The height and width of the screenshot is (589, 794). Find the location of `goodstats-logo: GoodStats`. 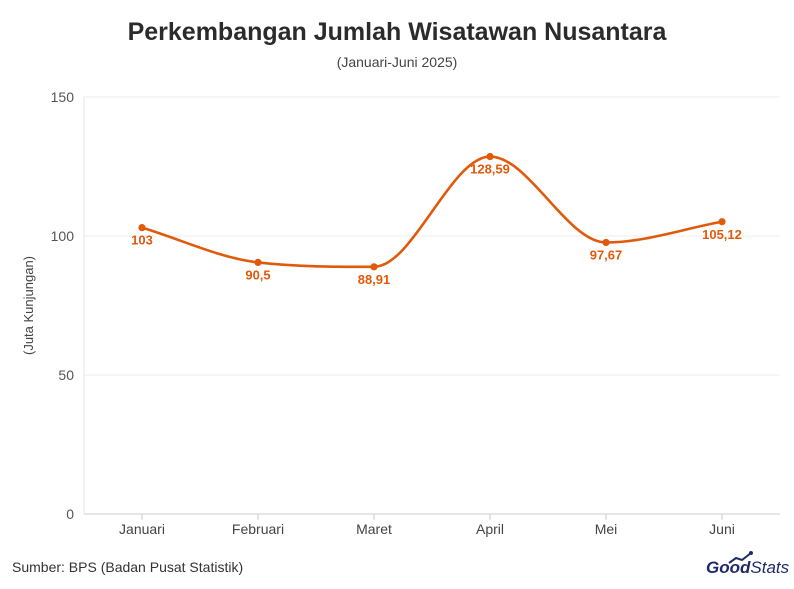

goodstats-logo: GoodStats is located at coordinates (748, 564).